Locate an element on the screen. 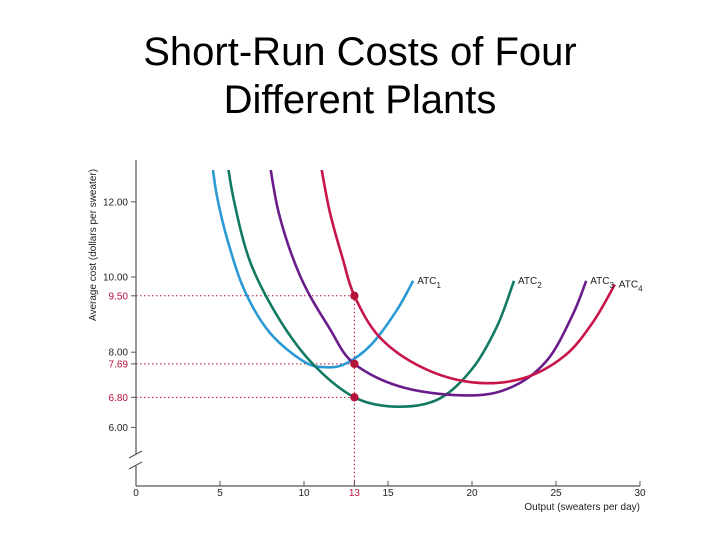 The image size is (720, 540). x-tick-label: 13 is located at coordinates (355, 493).